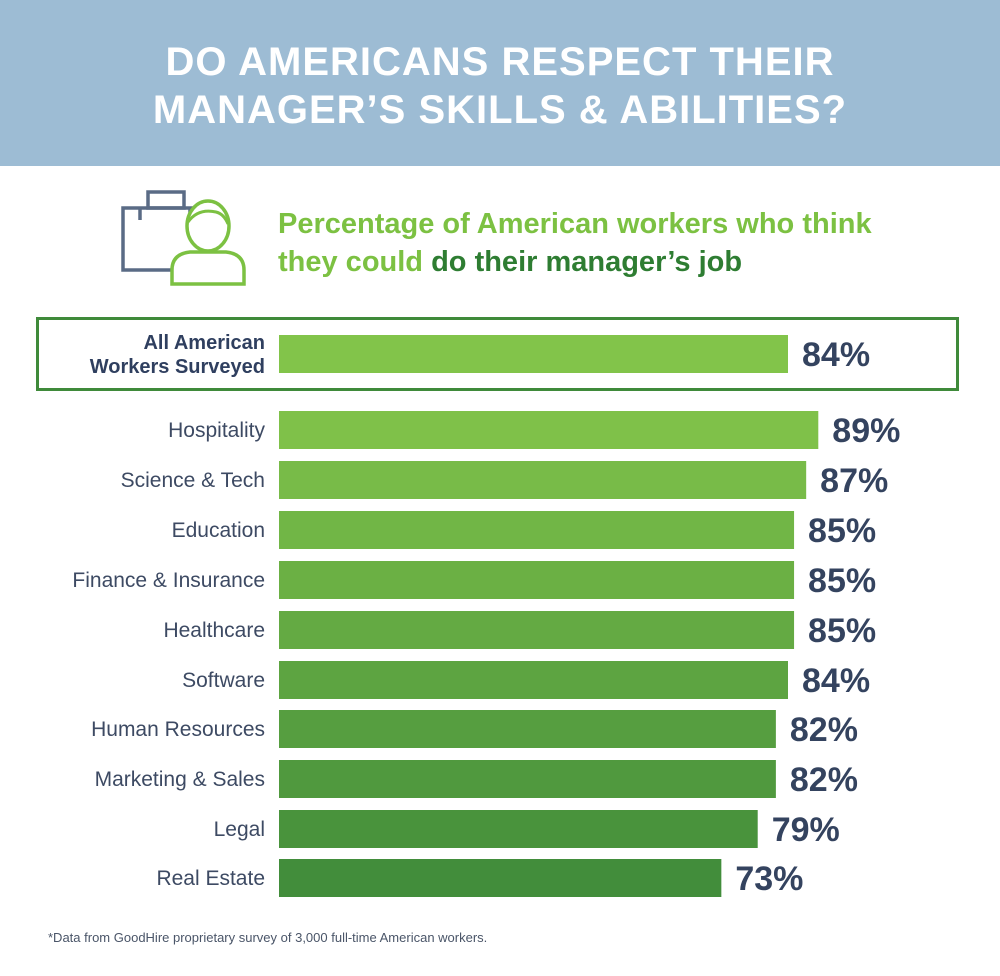 Image resolution: width=1000 pixels, height=976 pixels. I want to click on page-title-line-1: DO AMERICANS RESPECT THEIR, so click(500, 62).